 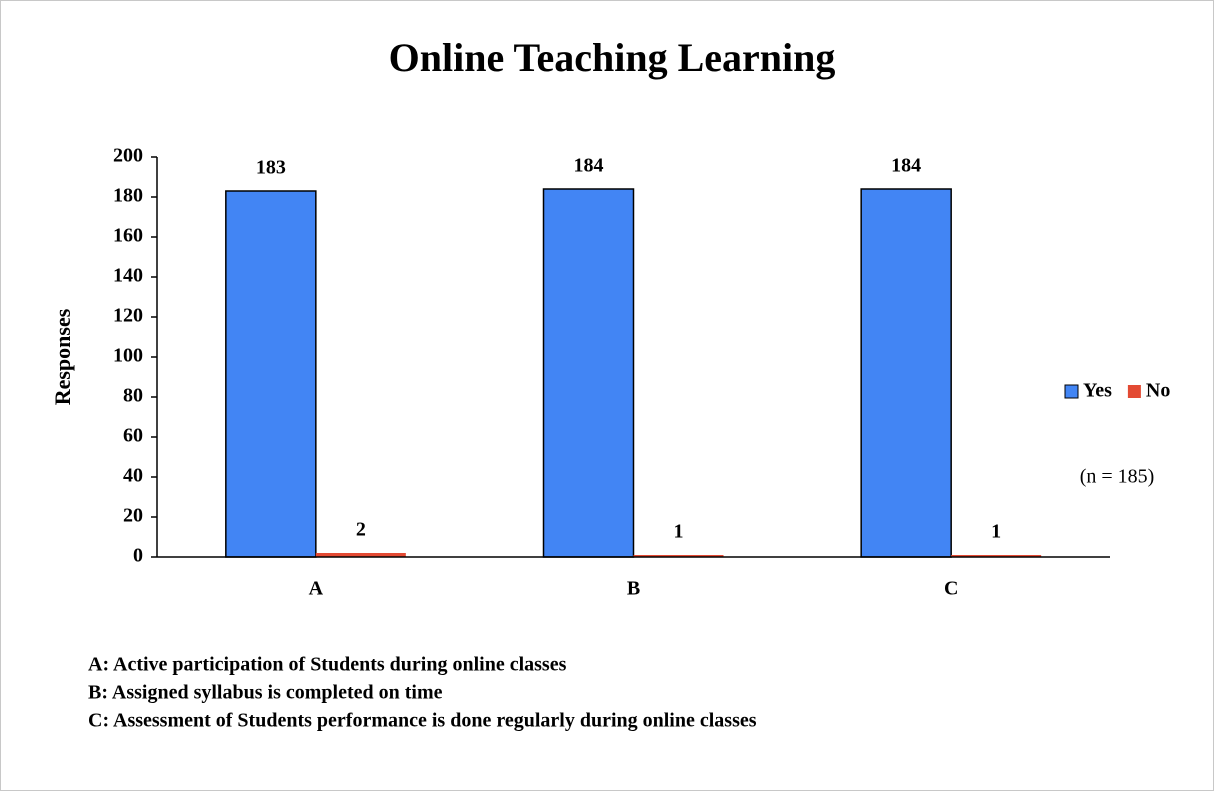 I want to click on y-tick-label: 160, so click(x=128, y=236).